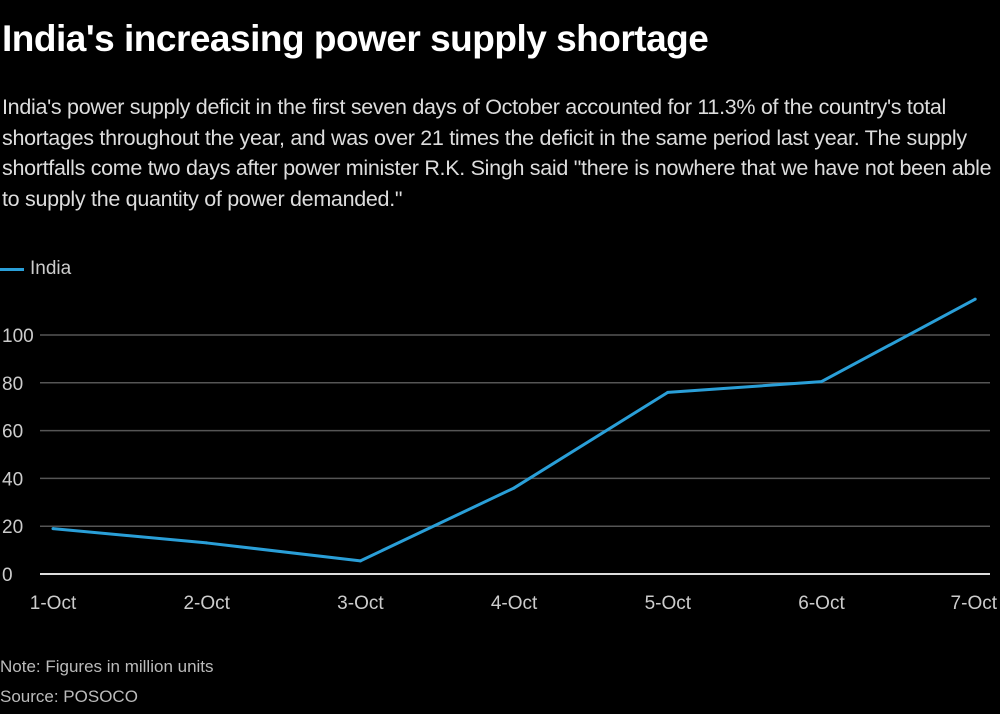  What do you see at coordinates (974, 603) in the screenshot?
I see `x-tick-label: 7-Oct` at bounding box center [974, 603].